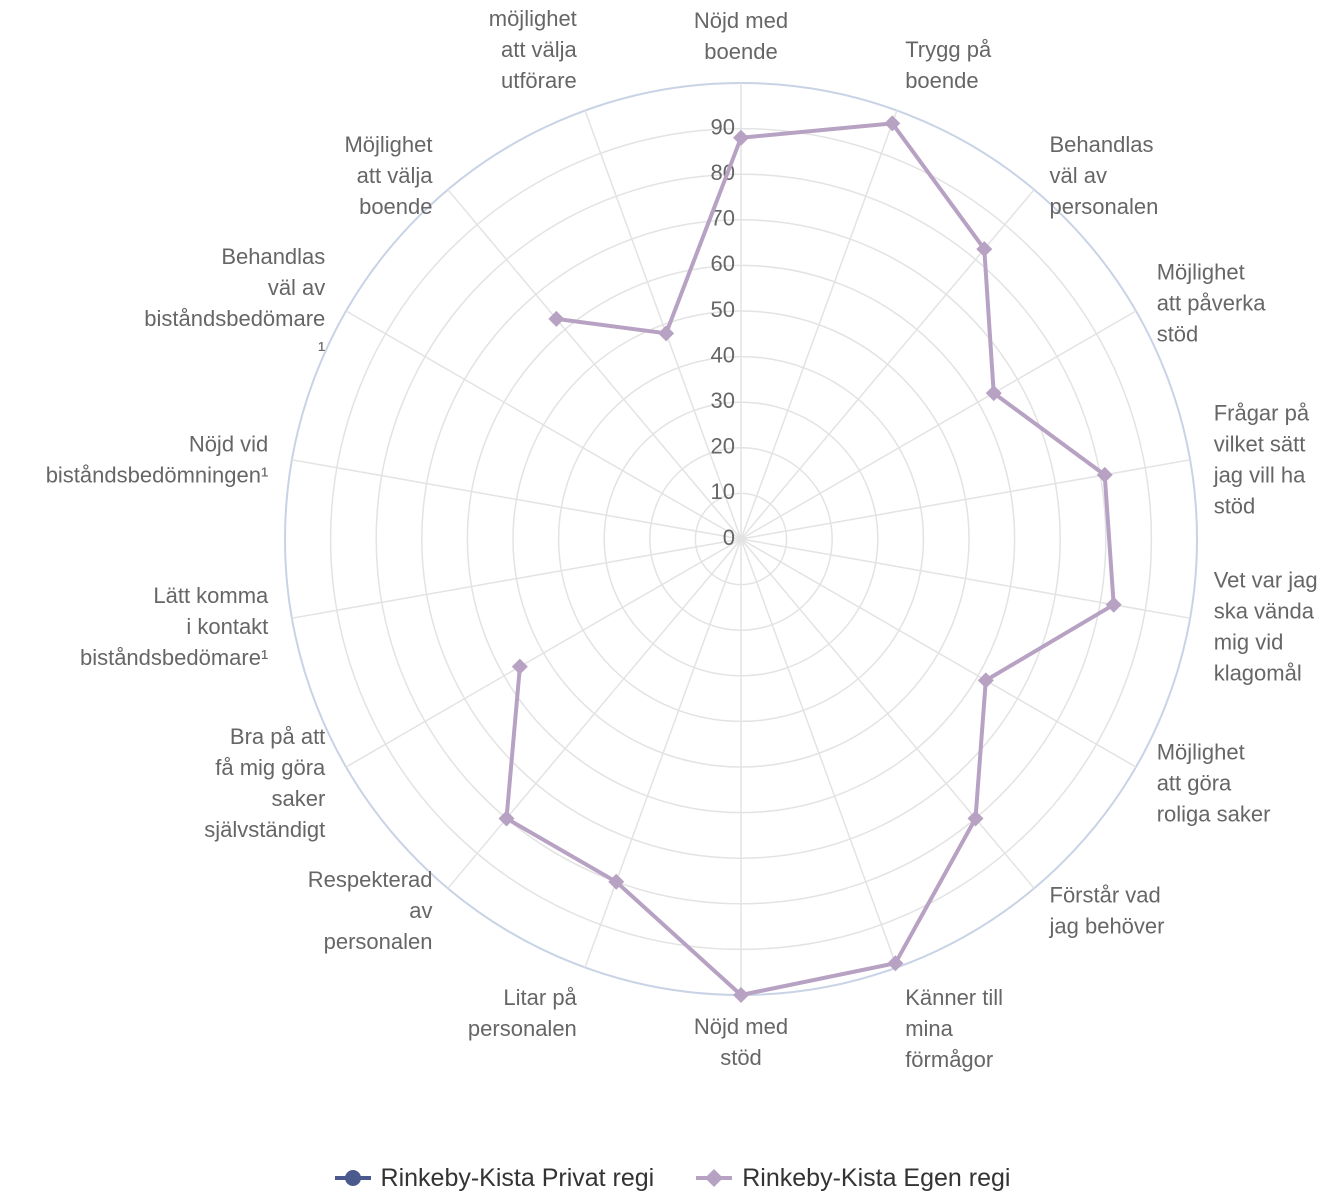 The height and width of the screenshot is (1196, 1343). What do you see at coordinates (234, 303) in the screenshot?
I see `category-label: Behandlas väl av biståndsbedömare ¹` at bounding box center [234, 303].